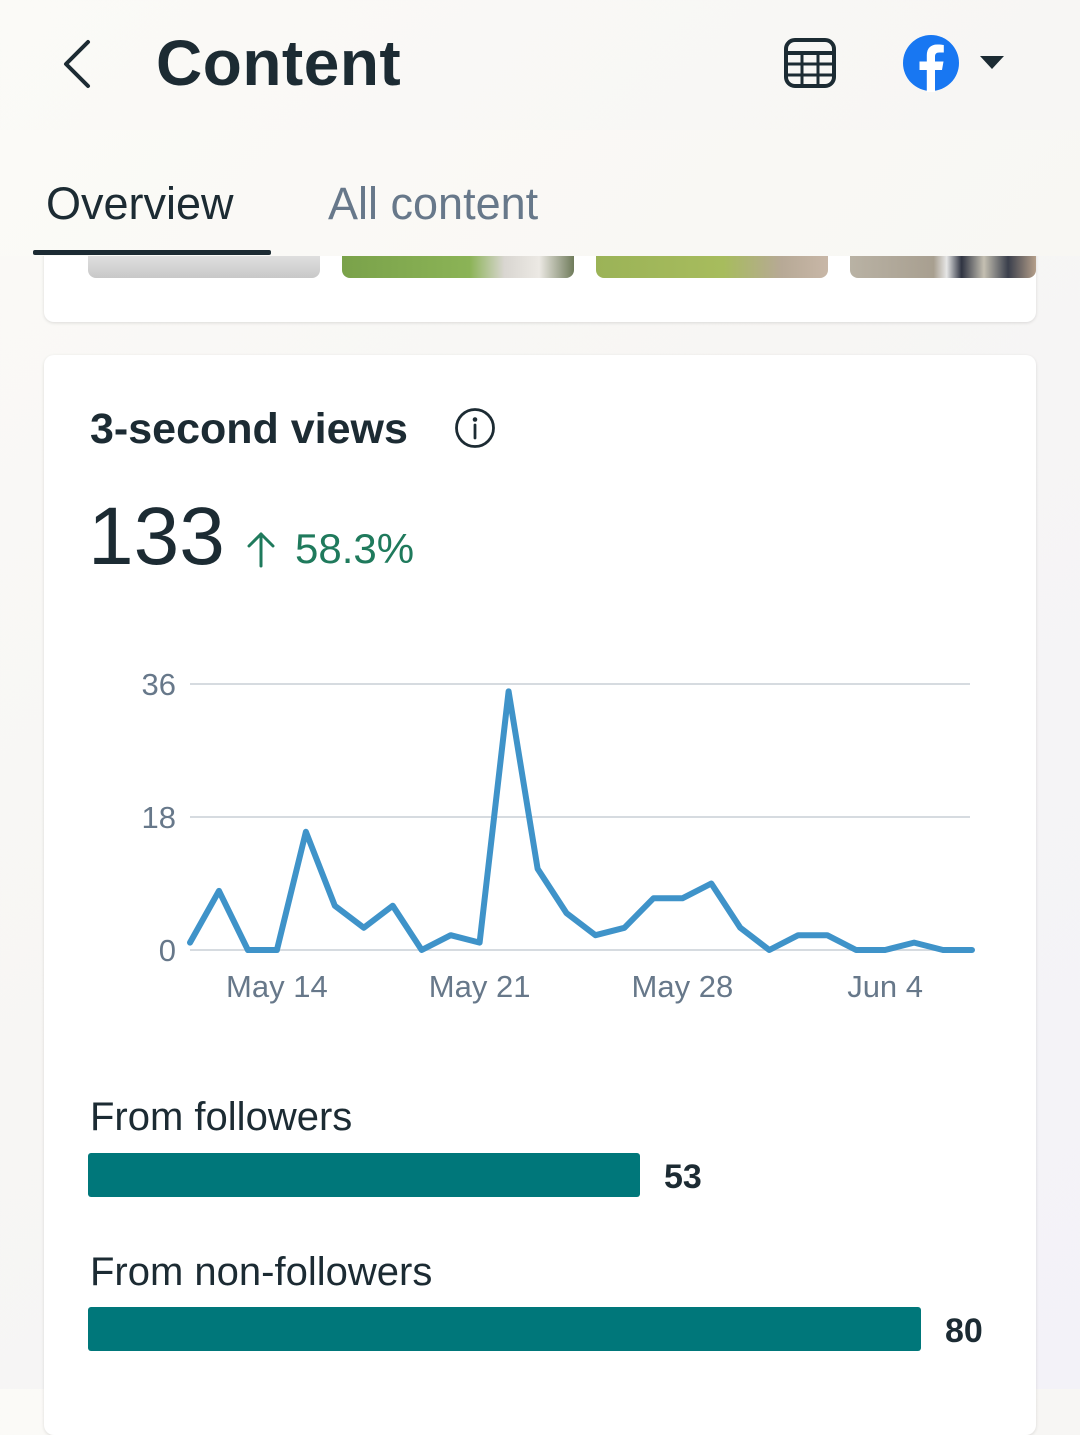  I want to click on calendar-button, so click(810, 64).